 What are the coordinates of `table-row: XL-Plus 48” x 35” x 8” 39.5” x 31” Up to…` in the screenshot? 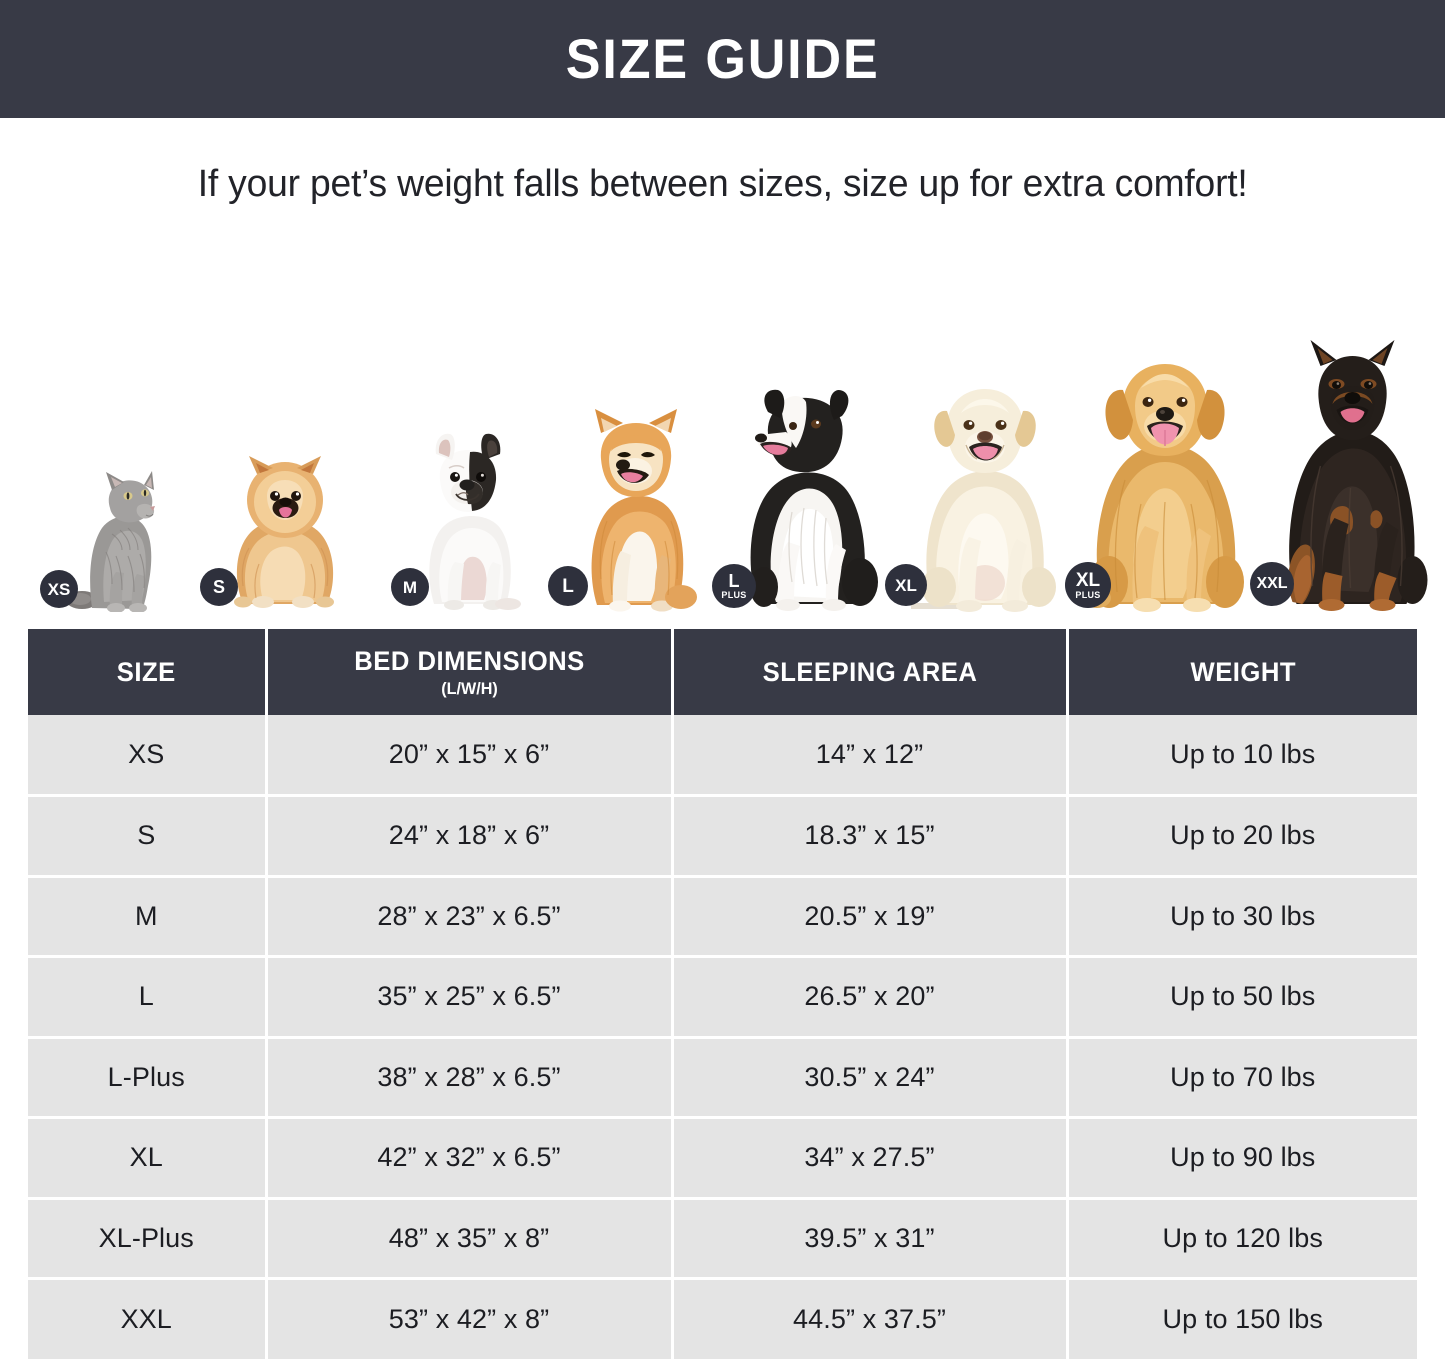 It's located at (722, 1239).